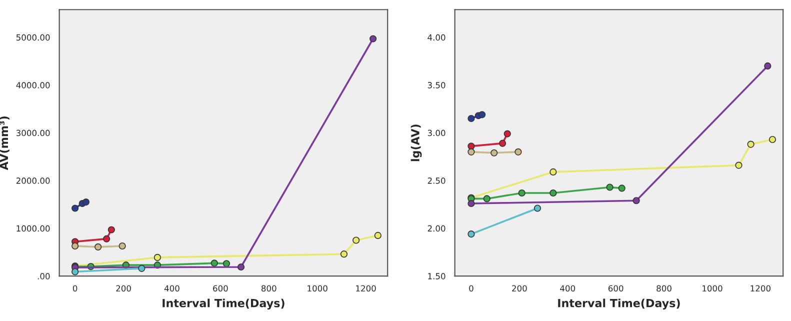 The image size is (791, 321). What do you see at coordinates (44, 276) in the screenshot?
I see `y-tick-label: .00` at bounding box center [44, 276].